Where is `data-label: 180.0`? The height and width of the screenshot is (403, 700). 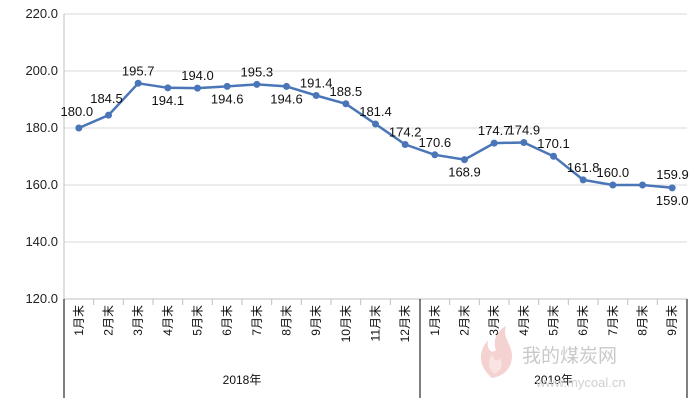
data-label: 180.0 is located at coordinates (77, 111).